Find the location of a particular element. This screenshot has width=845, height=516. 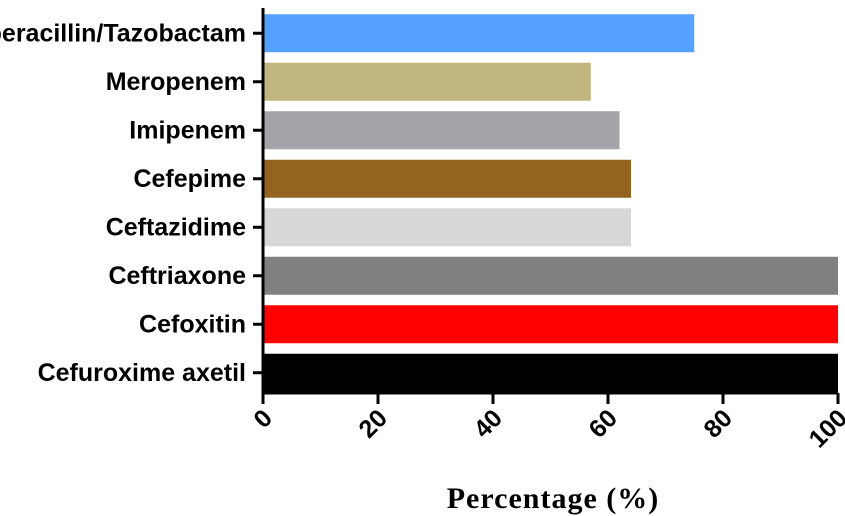

x-tick-label: 100 is located at coordinates (824, 428).